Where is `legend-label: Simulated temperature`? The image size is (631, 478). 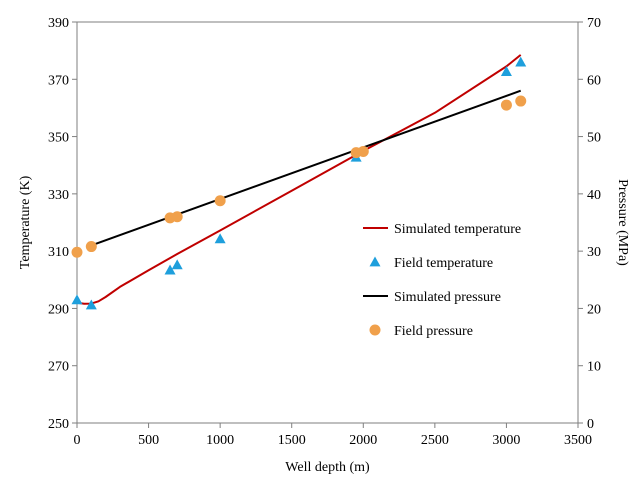 legend-label: Simulated temperature is located at coordinates (457, 229).